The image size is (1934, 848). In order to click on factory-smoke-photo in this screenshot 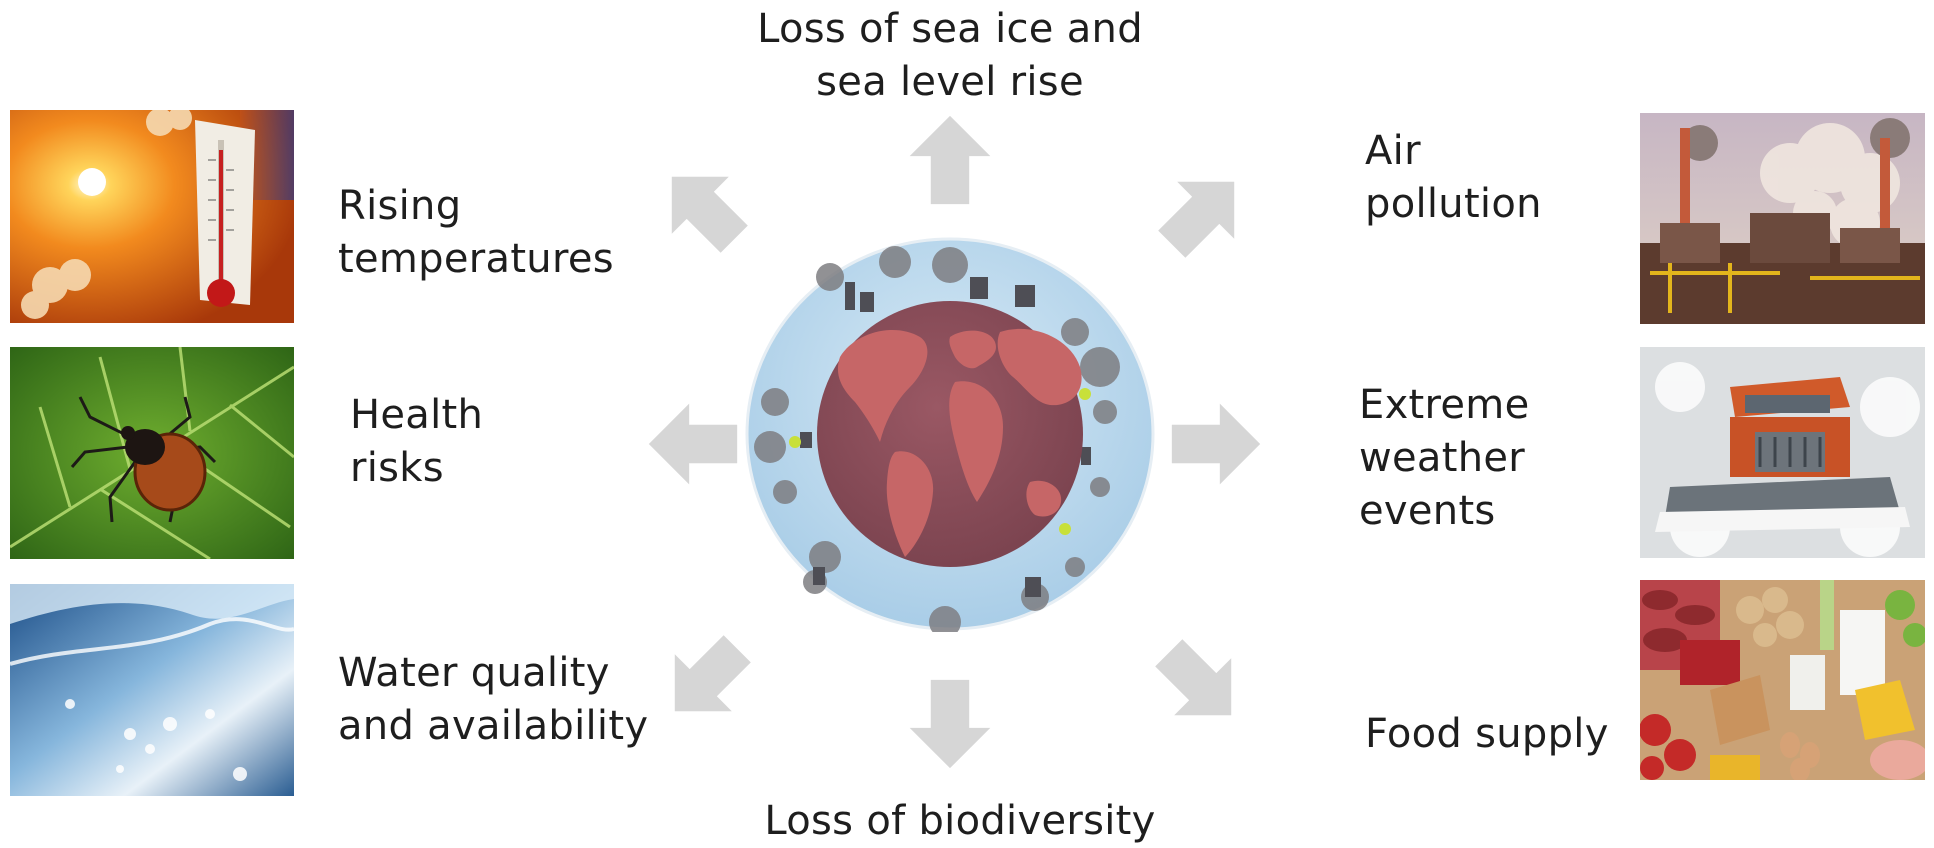, I will do `click(1782, 218)`.